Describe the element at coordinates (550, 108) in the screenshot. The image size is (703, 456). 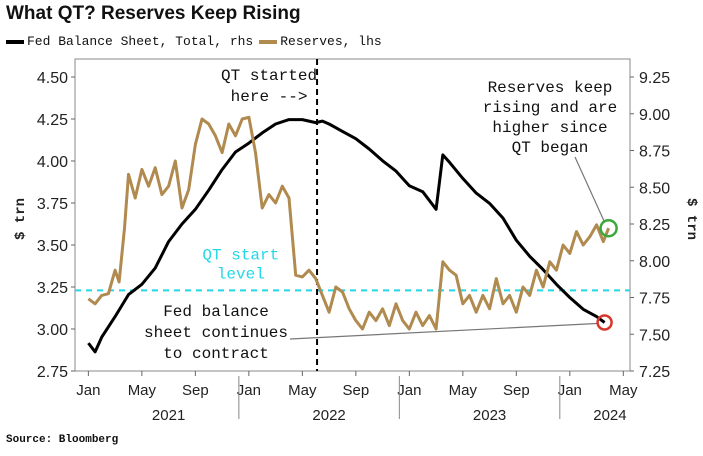
I see `annotation-reserves: rising and are` at that location.